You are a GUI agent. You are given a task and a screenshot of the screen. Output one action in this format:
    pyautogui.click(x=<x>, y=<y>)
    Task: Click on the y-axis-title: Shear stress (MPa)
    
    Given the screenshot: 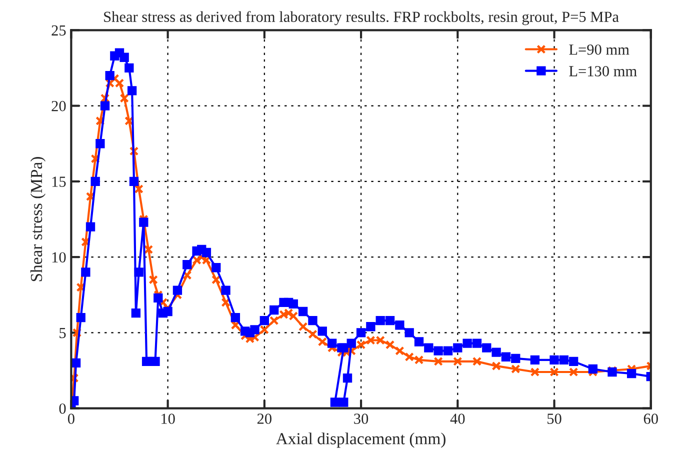 What is the action you would take?
    pyautogui.click(x=38, y=219)
    